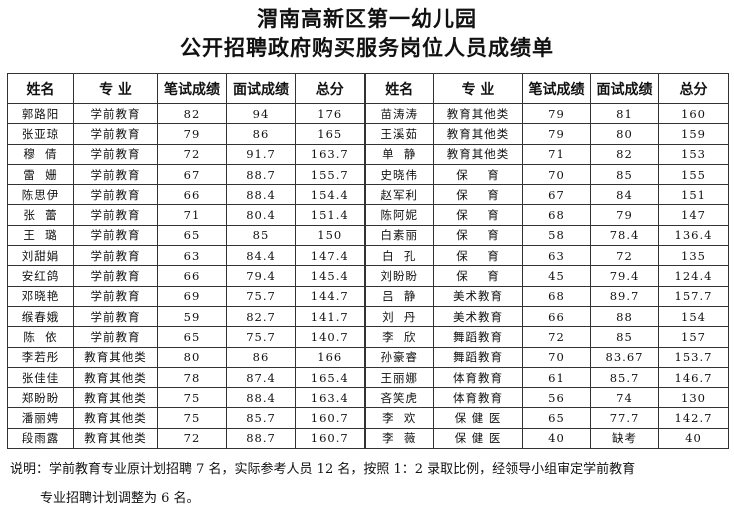 This screenshot has width=734, height=508. I want to click on cell-total-score: 140.7, so click(330, 337).